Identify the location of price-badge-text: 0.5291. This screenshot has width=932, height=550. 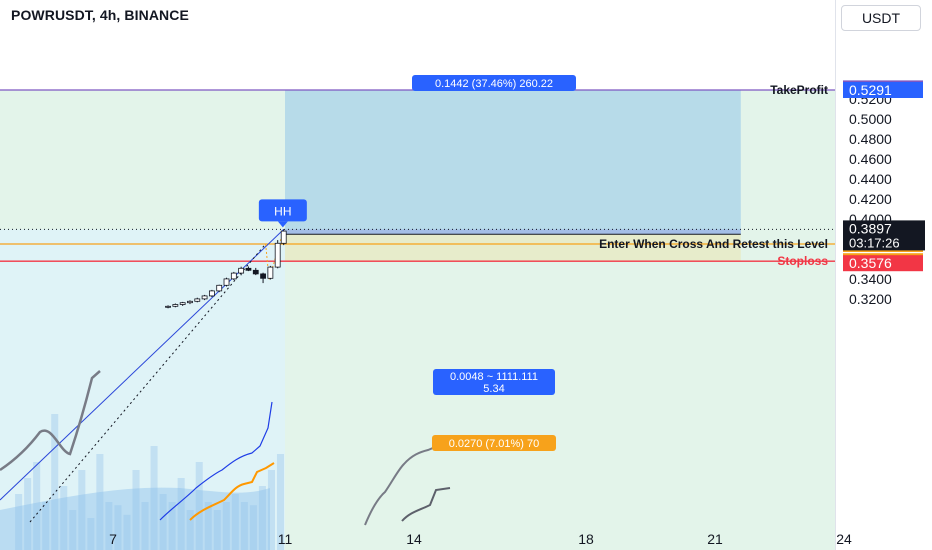
(870, 90).